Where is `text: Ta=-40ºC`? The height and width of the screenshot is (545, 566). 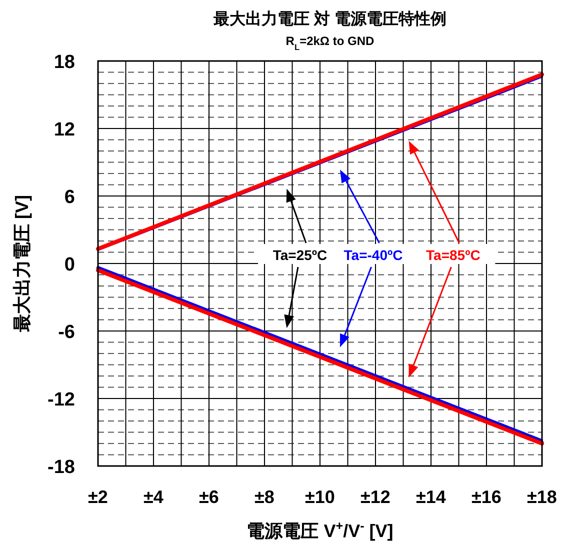
text: Ta=-40ºC is located at coordinates (373, 255).